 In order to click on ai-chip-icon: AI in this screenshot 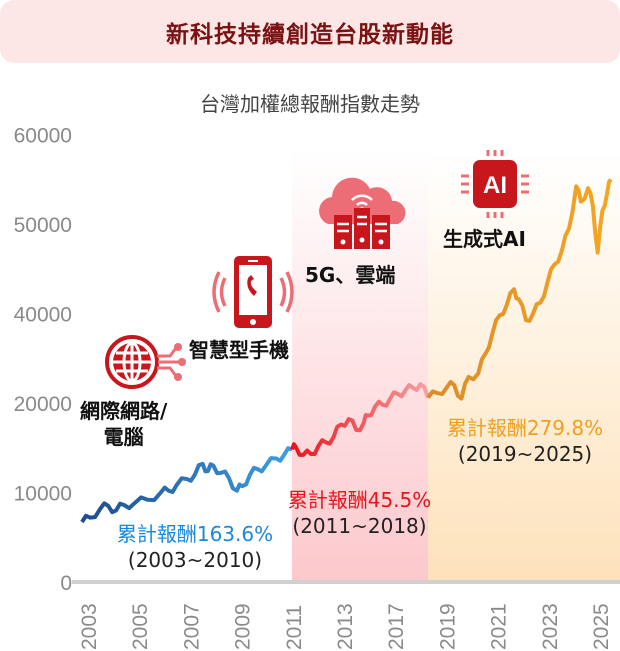, I will do `click(495, 184)`.